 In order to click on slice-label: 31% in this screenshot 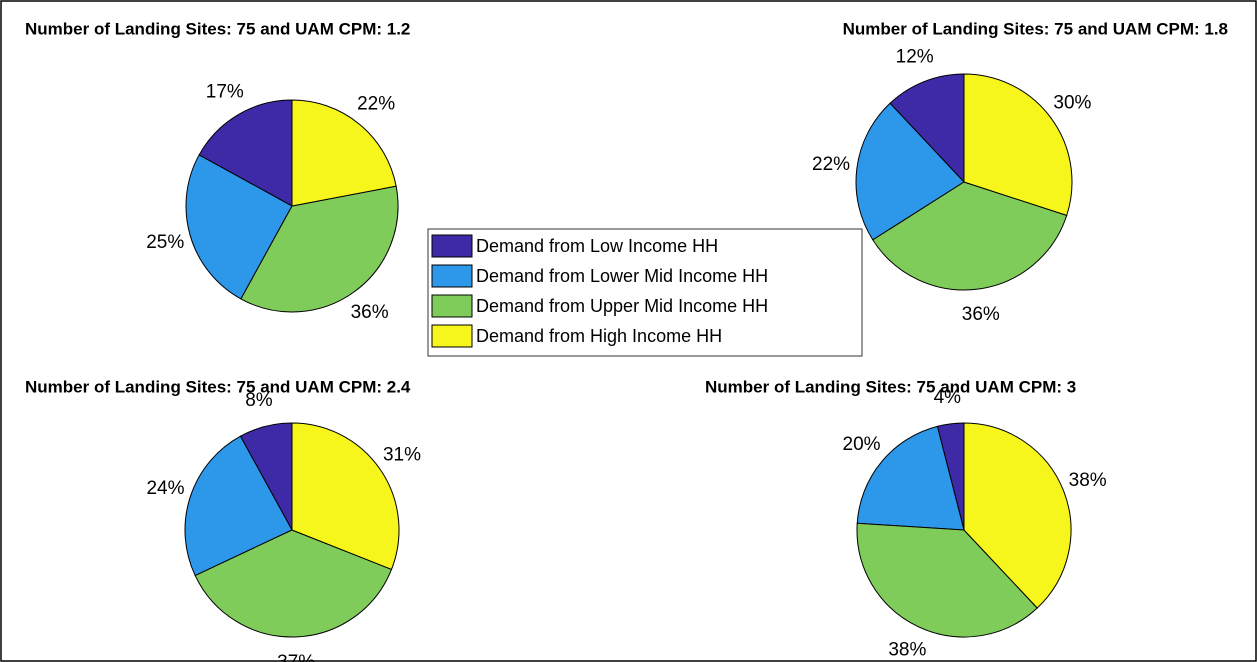, I will do `click(402, 454)`.